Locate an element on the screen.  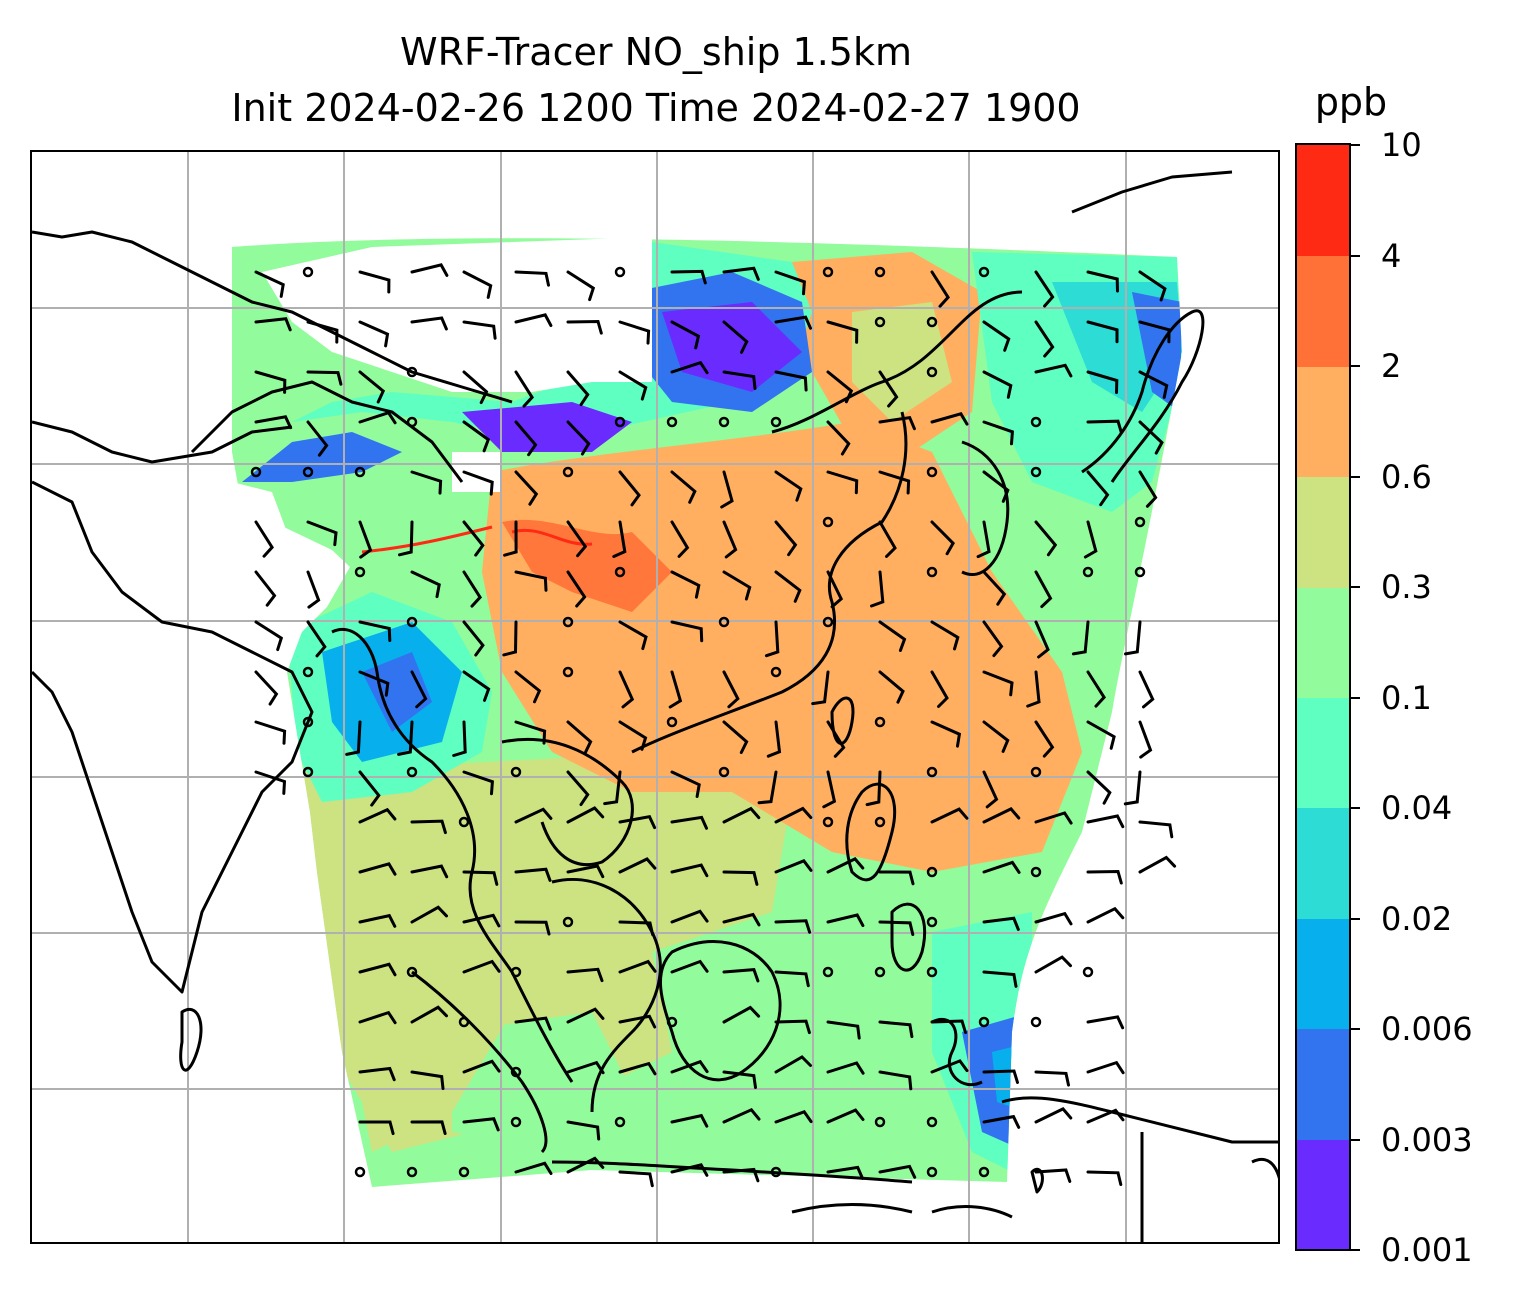
chart-title-line-1: WRF-Tracer NO_ship 1.5km is located at coordinates (656, 52).